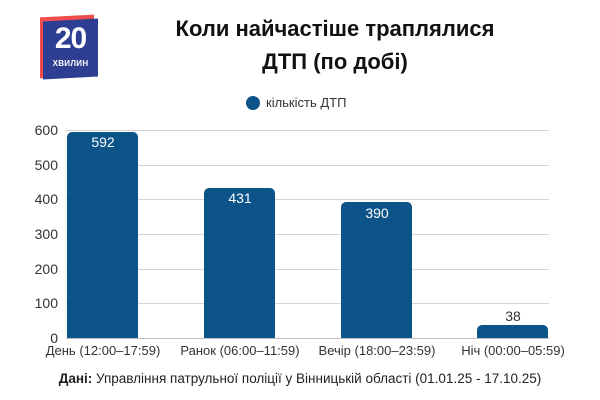  Describe the element at coordinates (240, 198) in the screenshot. I see `bar-value-morning: 431` at that location.